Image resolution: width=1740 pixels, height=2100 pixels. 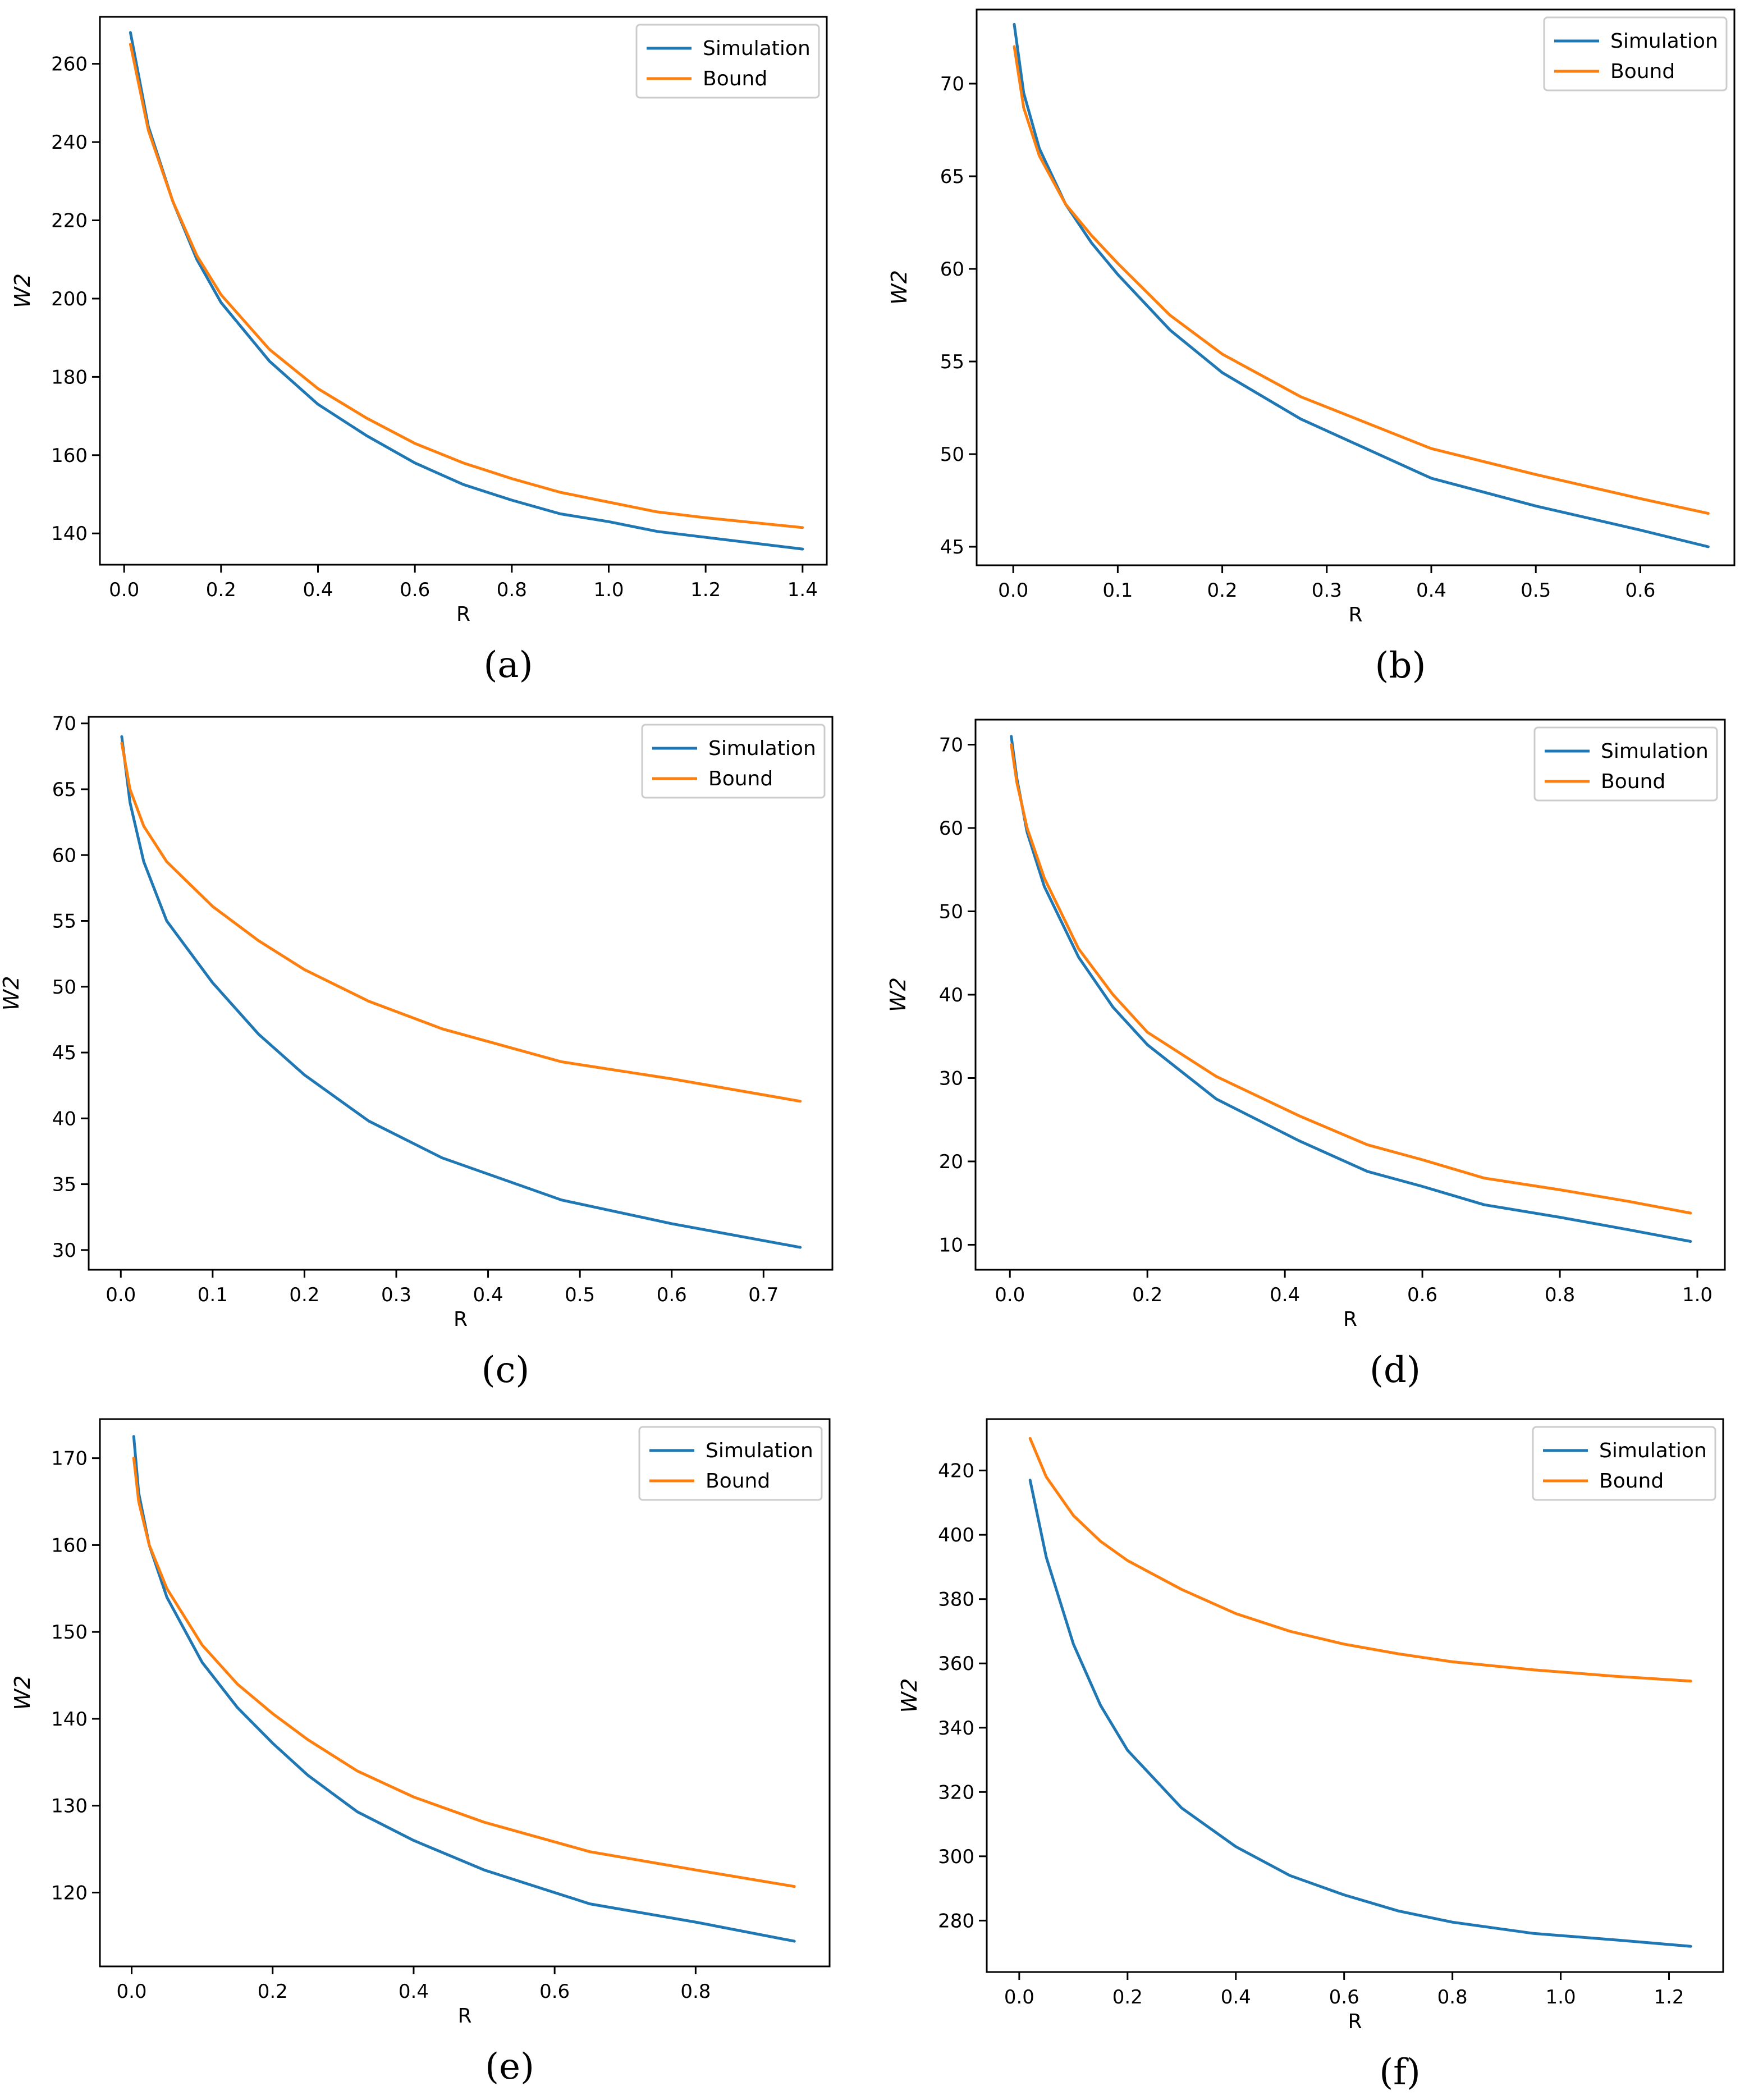 What do you see at coordinates (956, 1728) in the screenshot?
I see `y-tick-label: 340` at bounding box center [956, 1728].